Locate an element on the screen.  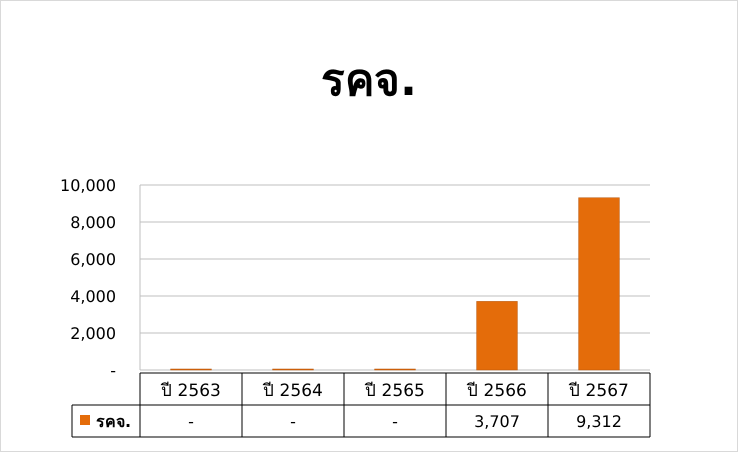
y-tick-label: 4,000 is located at coordinates (93, 296).